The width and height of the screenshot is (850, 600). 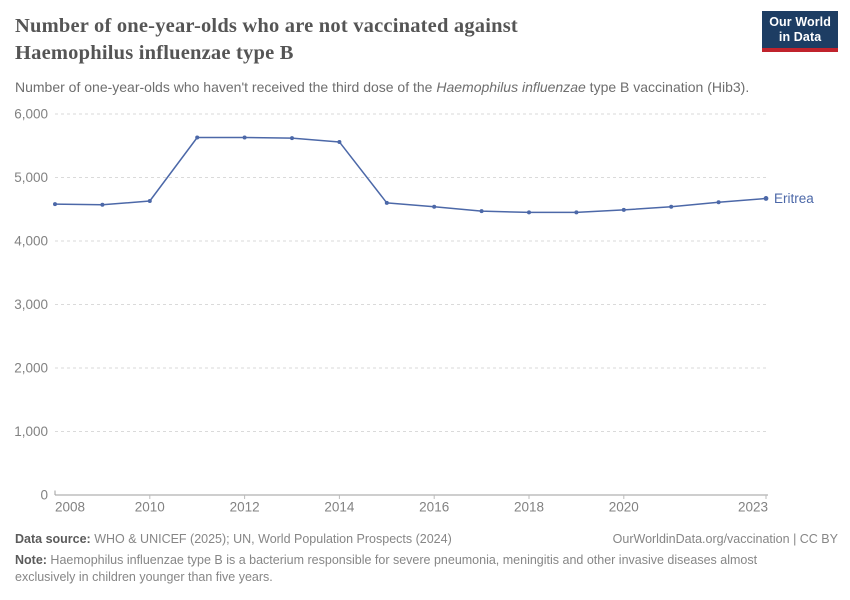 What do you see at coordinates (31, 560) in the screenshot?
I see `note-label: Note:` at bounding box center [31, 560].